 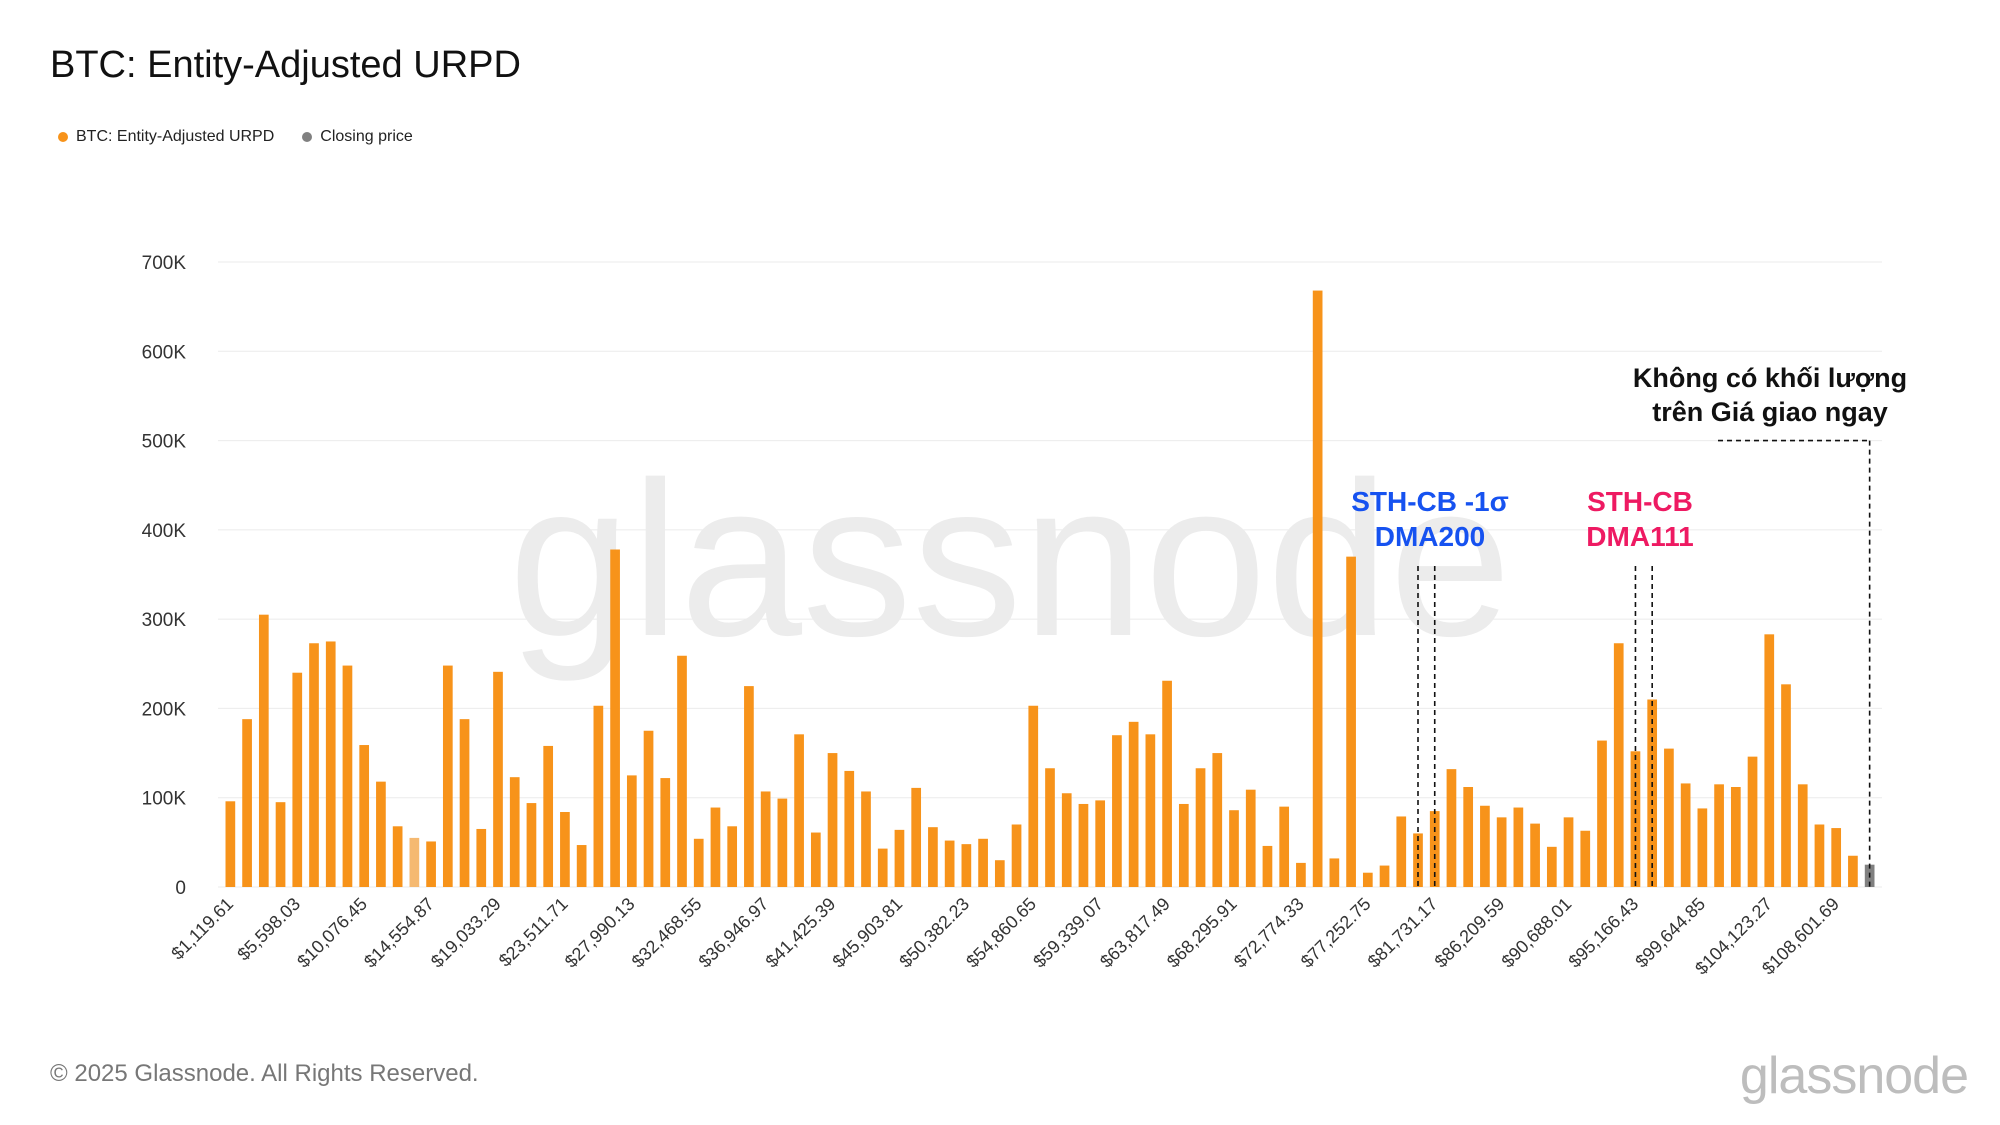 What do you see at coordinates (166, 137) in the screenshot?
I see `legend-item-urpd: BTC: Entity-Adjusted URPD` at bounding box center [166, 137].